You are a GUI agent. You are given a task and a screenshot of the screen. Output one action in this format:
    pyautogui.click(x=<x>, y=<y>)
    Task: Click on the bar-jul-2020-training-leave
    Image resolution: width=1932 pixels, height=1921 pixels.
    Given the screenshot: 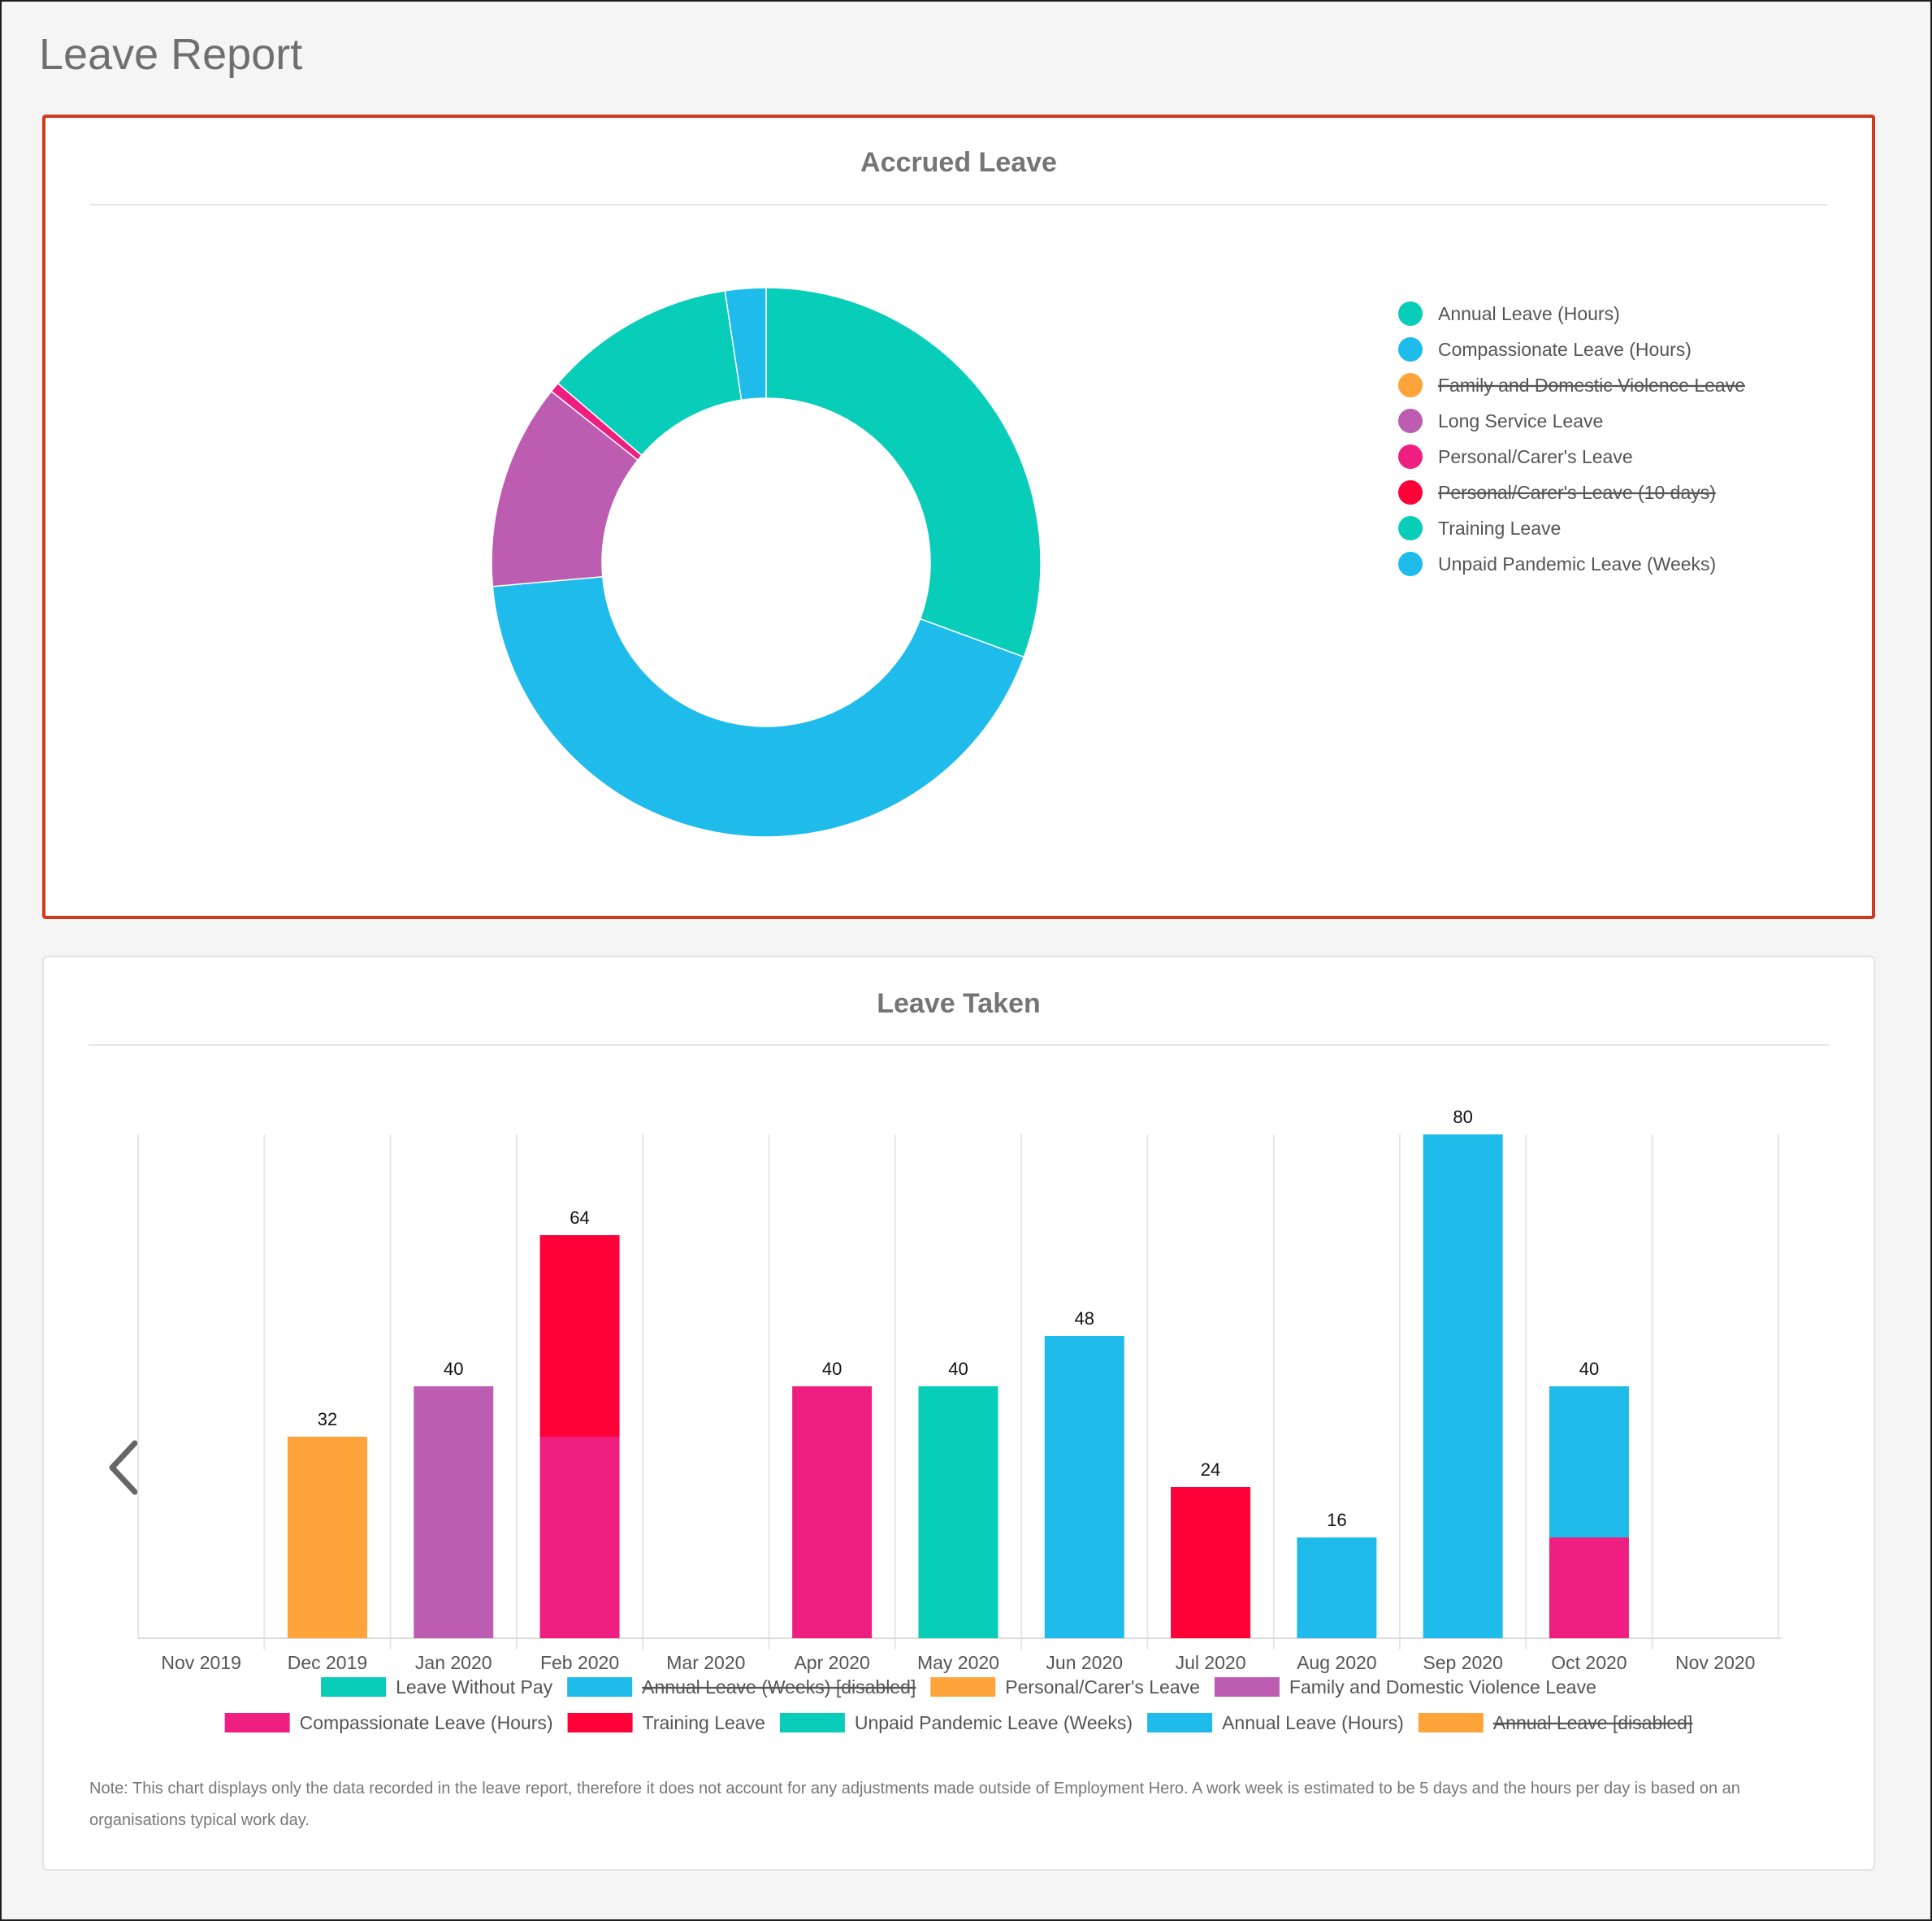 What is the action you would take?
    pyautogui.click(x=1211, y=1562)
    